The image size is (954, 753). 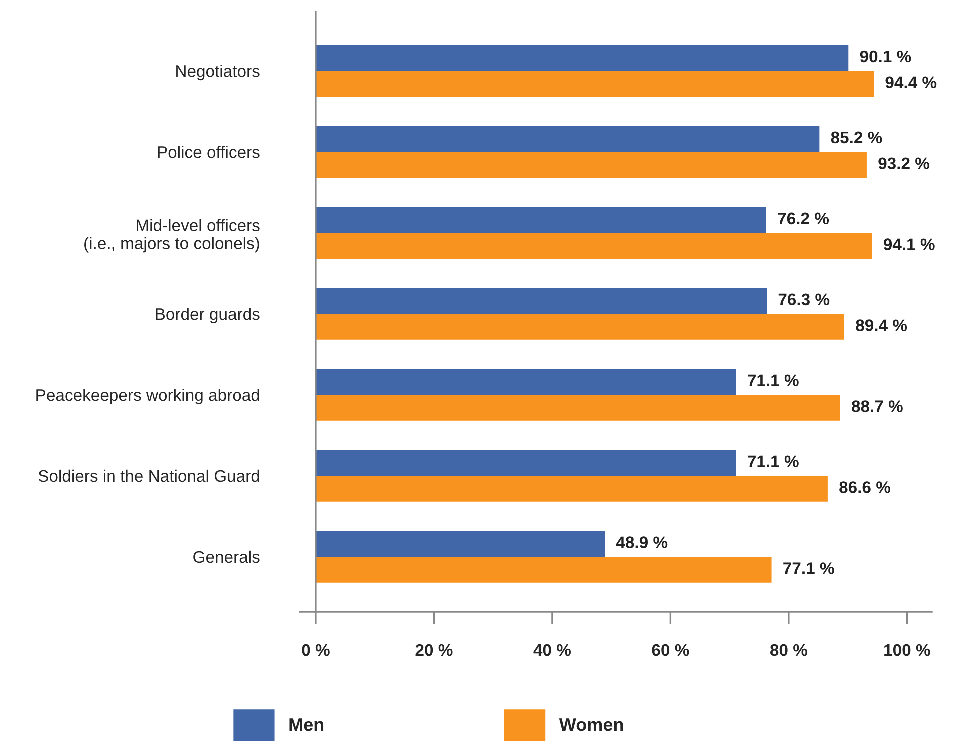 What do you see at coordinates (218, 73) in the screenshot?
I see `y-tick-label: Negotiators` at bounding box center [218, 73].